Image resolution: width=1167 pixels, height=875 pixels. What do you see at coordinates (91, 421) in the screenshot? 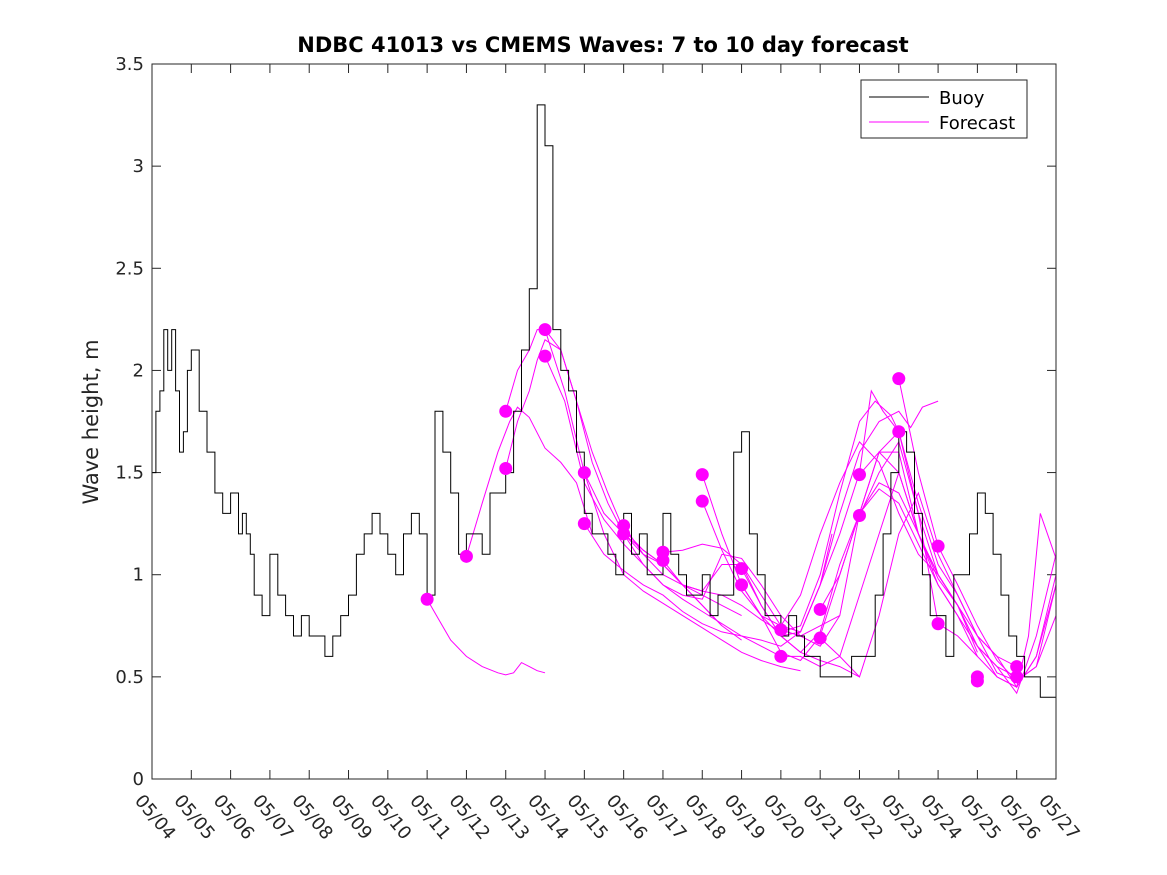
I see `y-axis-label: Wave height, m` at bounding box center [91, 421].